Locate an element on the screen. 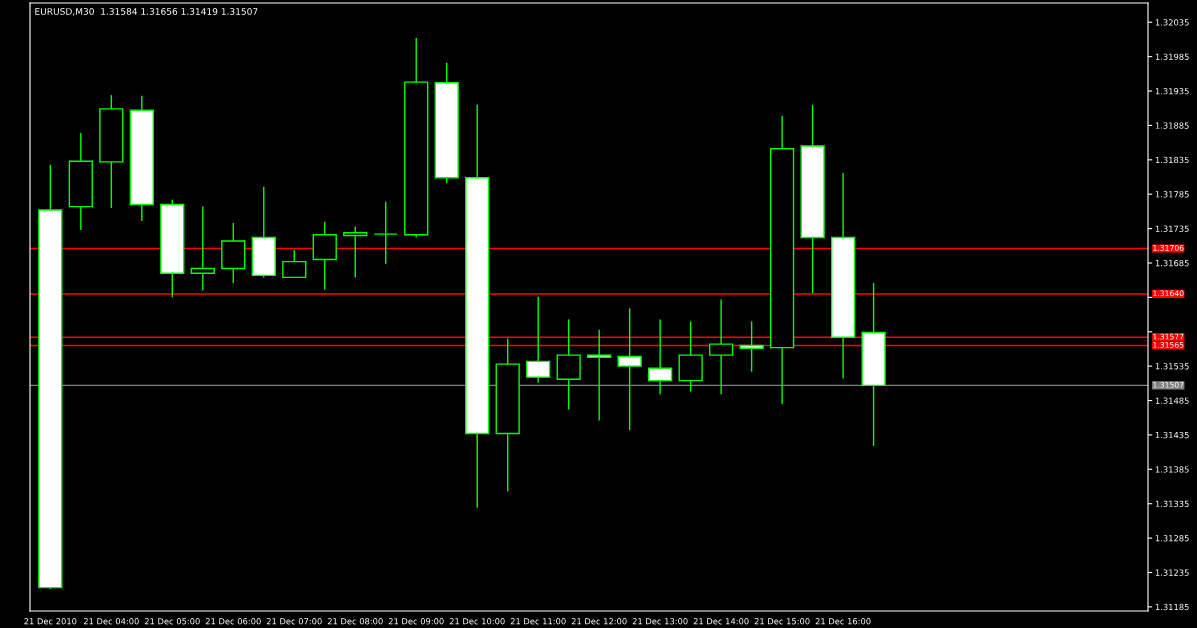 This screenshot has height=628, width=1197. y-tick-label: 1.31185 is located at coordinates (1172, 607).